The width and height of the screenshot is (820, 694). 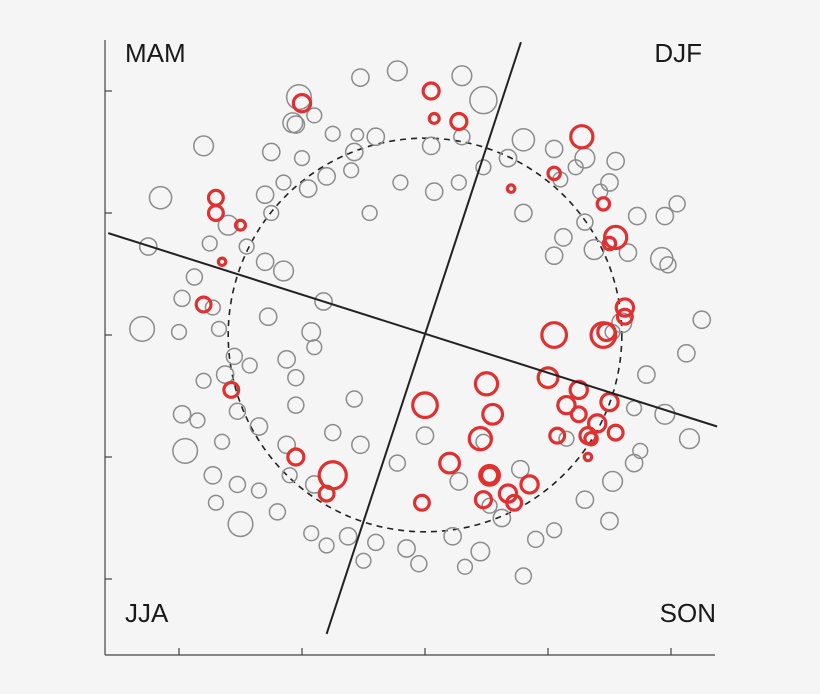 I want to click on label-top-left: MAM, so click(x=155, y=53).